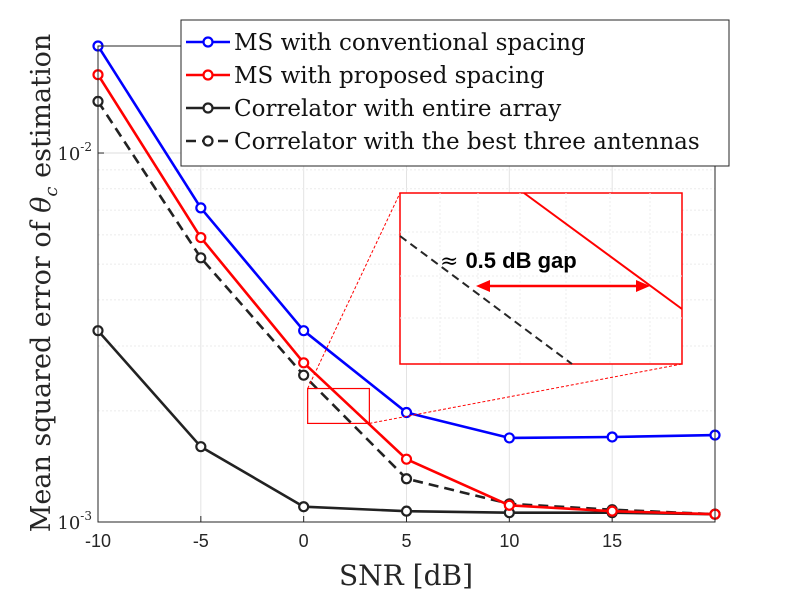  I want to click on x-tick-label: 10, so click(509, 541).